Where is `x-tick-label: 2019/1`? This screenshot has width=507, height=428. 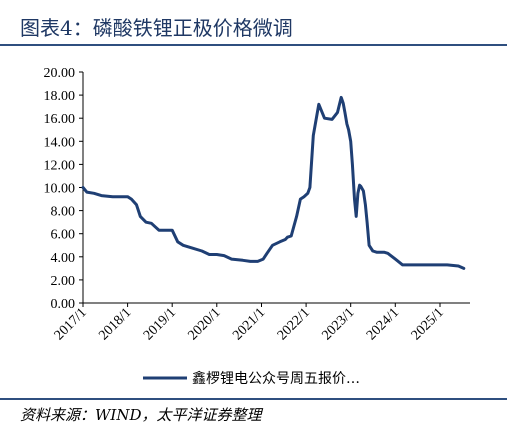
x-tick-label: 2019/1 is located at coordinates (160, 324).